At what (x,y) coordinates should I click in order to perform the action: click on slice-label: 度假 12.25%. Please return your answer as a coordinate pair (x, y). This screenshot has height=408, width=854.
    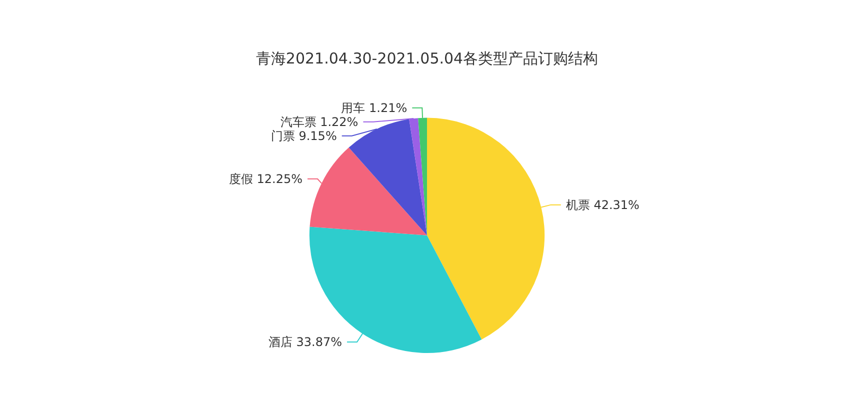
    Looking at the image, I should click on (265, 179).